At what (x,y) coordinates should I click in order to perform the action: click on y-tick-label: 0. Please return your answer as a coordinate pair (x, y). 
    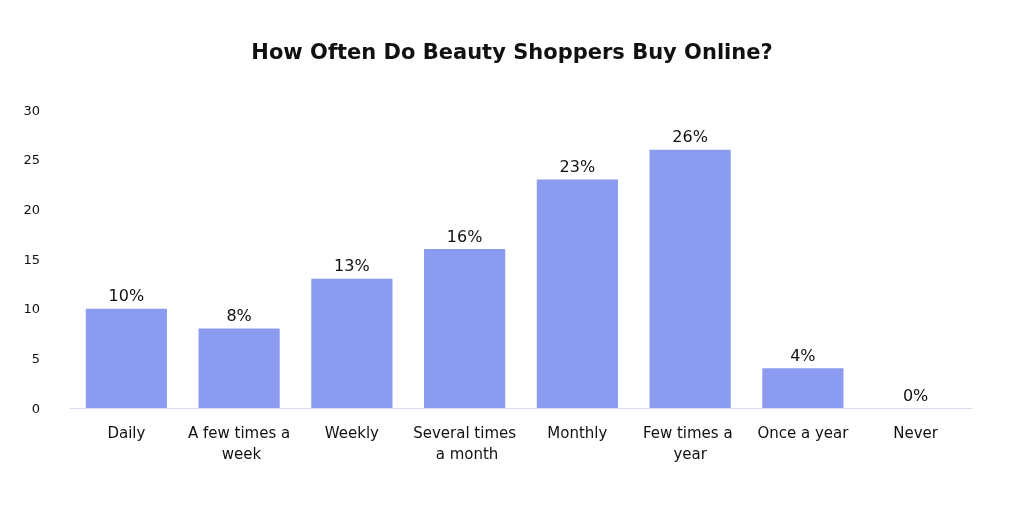
    Looking at the image, I should click on (35, 408).